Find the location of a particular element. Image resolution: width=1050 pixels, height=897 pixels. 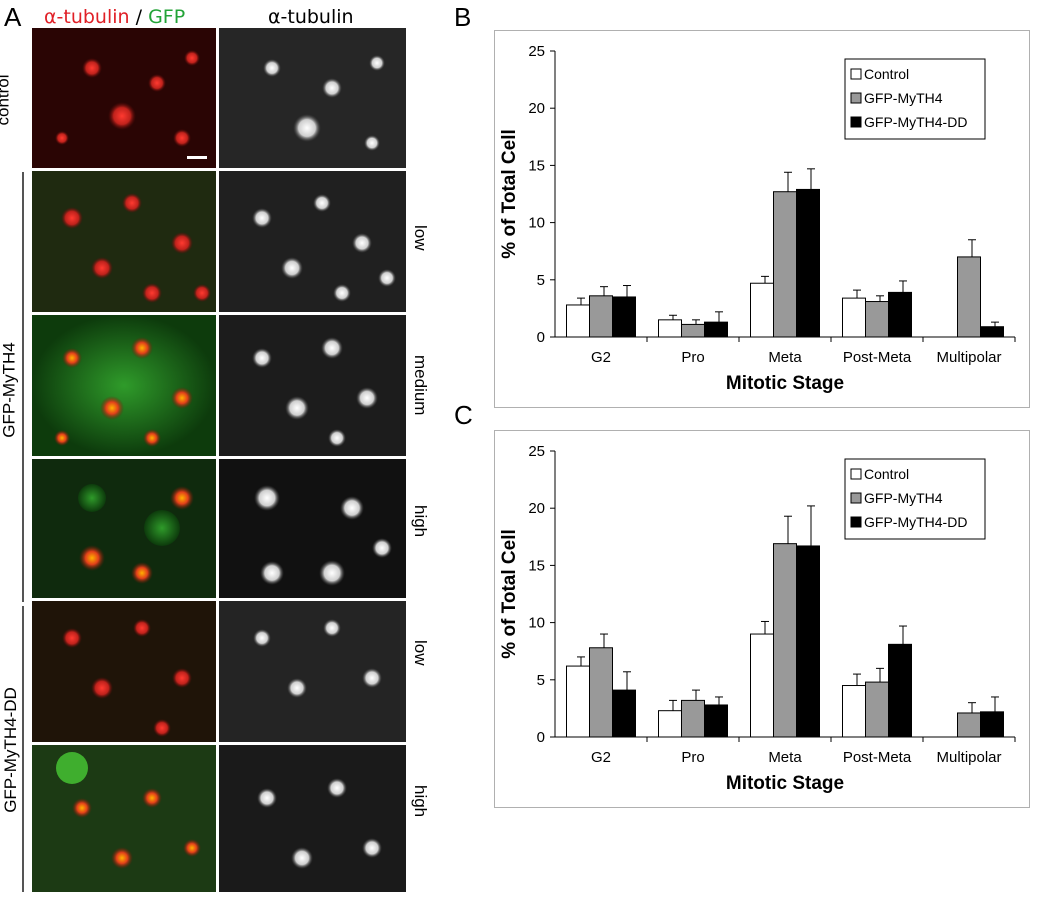

chart-c-legend-label: GFP-MyTH4-DD is located at coordinates (915, 522).